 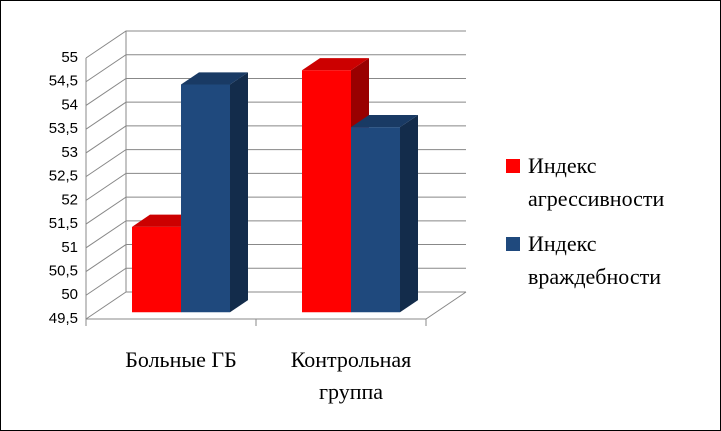 I want to click on y-tick-label: 51,5, so click(x=63, y=223).